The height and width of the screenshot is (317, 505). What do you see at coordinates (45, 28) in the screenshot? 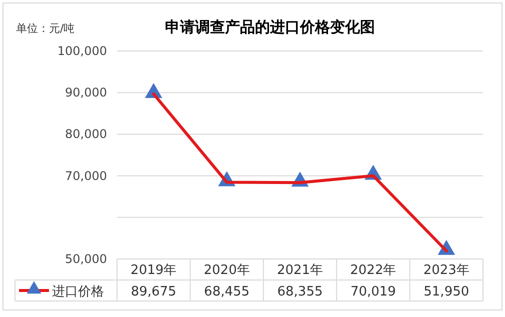
I see `y-axis-title: 单位：元/吨` at bounding box center [45, 28].